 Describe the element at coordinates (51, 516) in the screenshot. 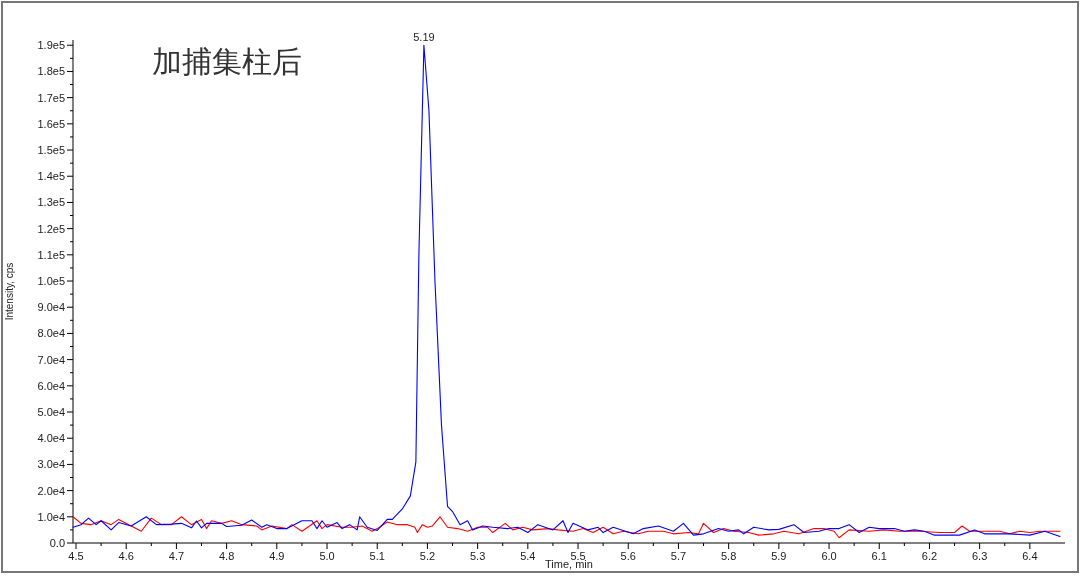

I see `y-tick-label: 1.0e4` at that location.